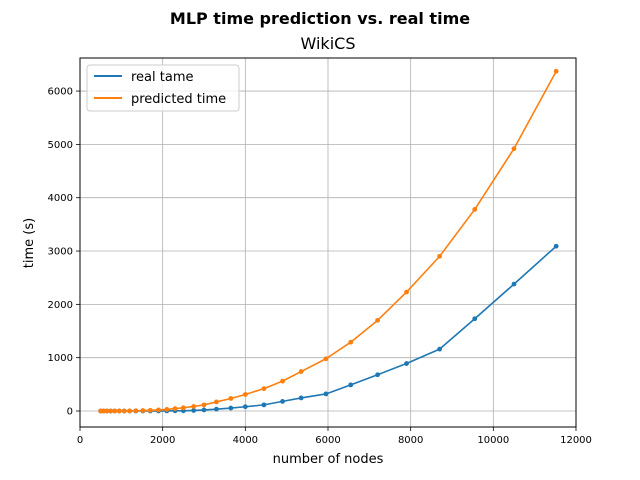 This screenshot has width=640, height=480. Describe the element at coordinates (60, 305) in the screenshot. I see `y-tick-label: 2000` at that location.